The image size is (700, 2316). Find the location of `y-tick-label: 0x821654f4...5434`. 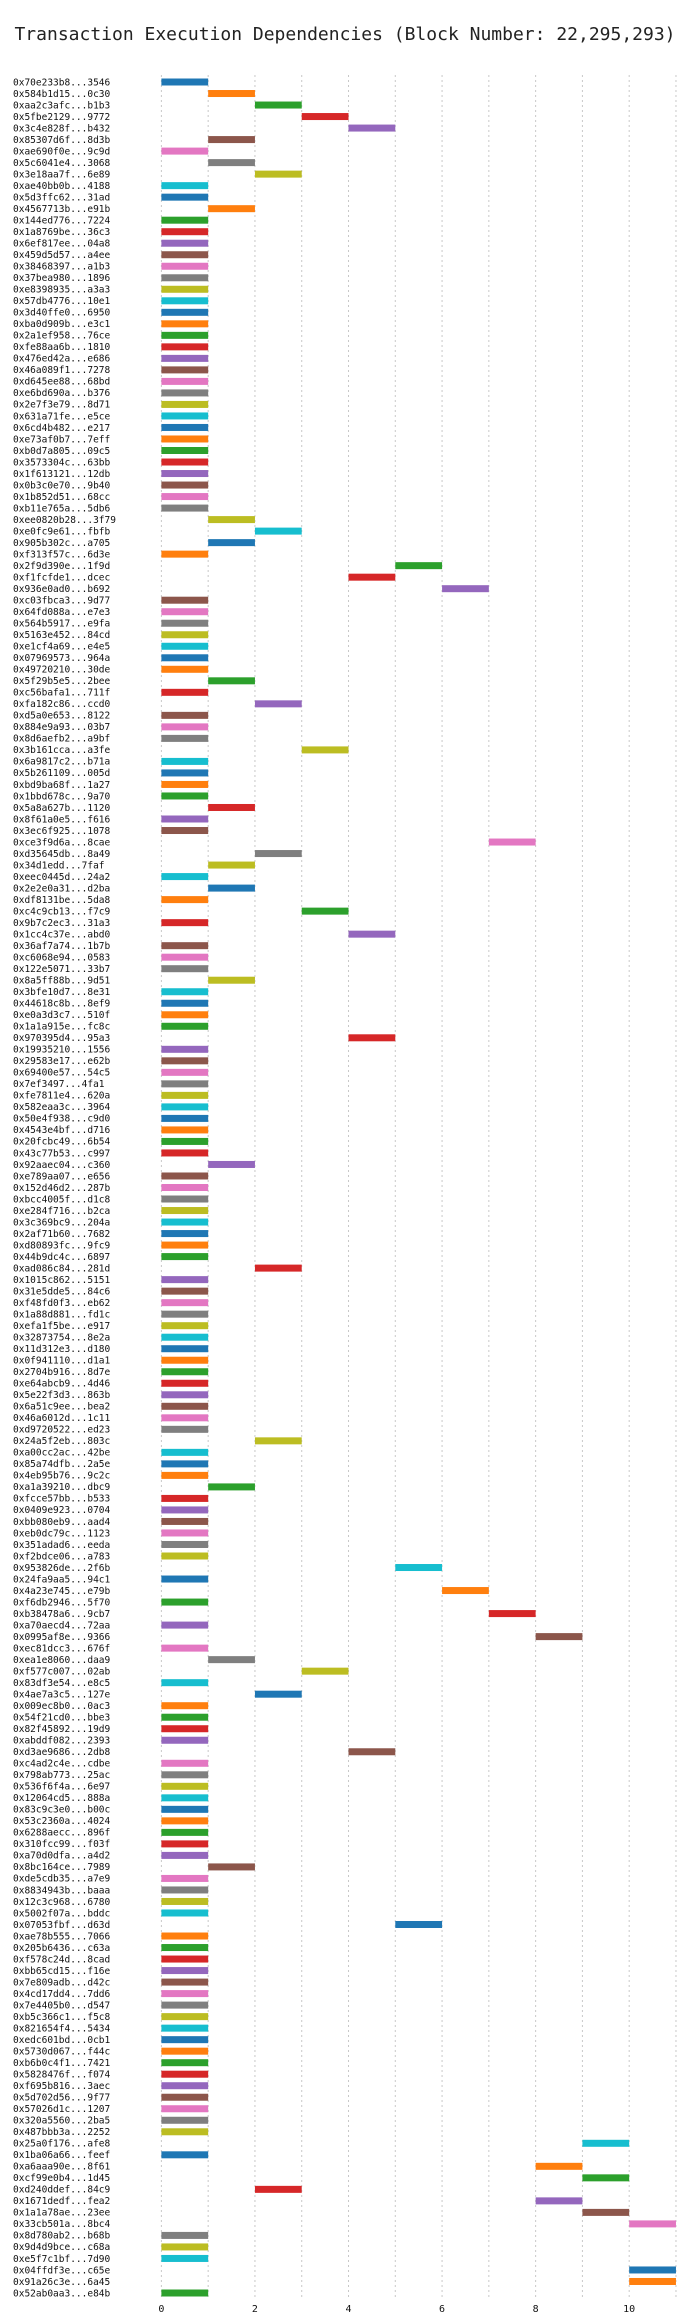

y-tick-label: 0x821654f4...5434 is located at coordinates (62, 2028).